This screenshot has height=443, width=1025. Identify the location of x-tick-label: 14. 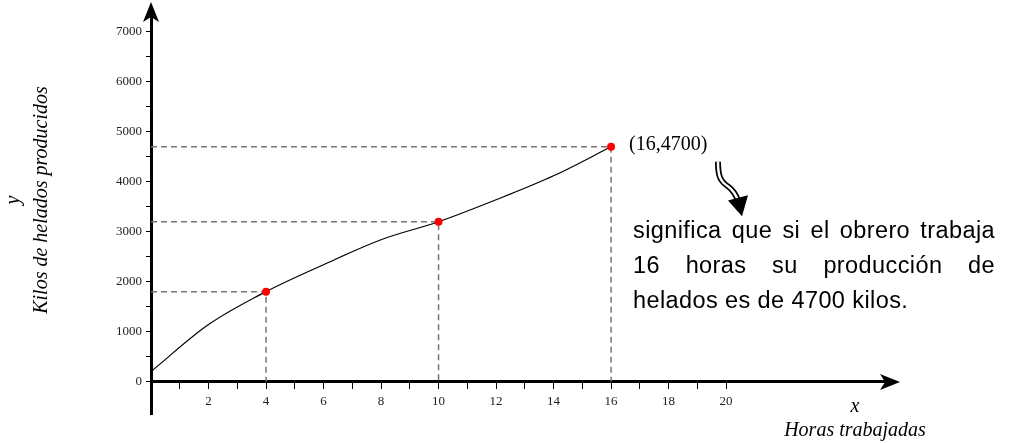
(554, 400).